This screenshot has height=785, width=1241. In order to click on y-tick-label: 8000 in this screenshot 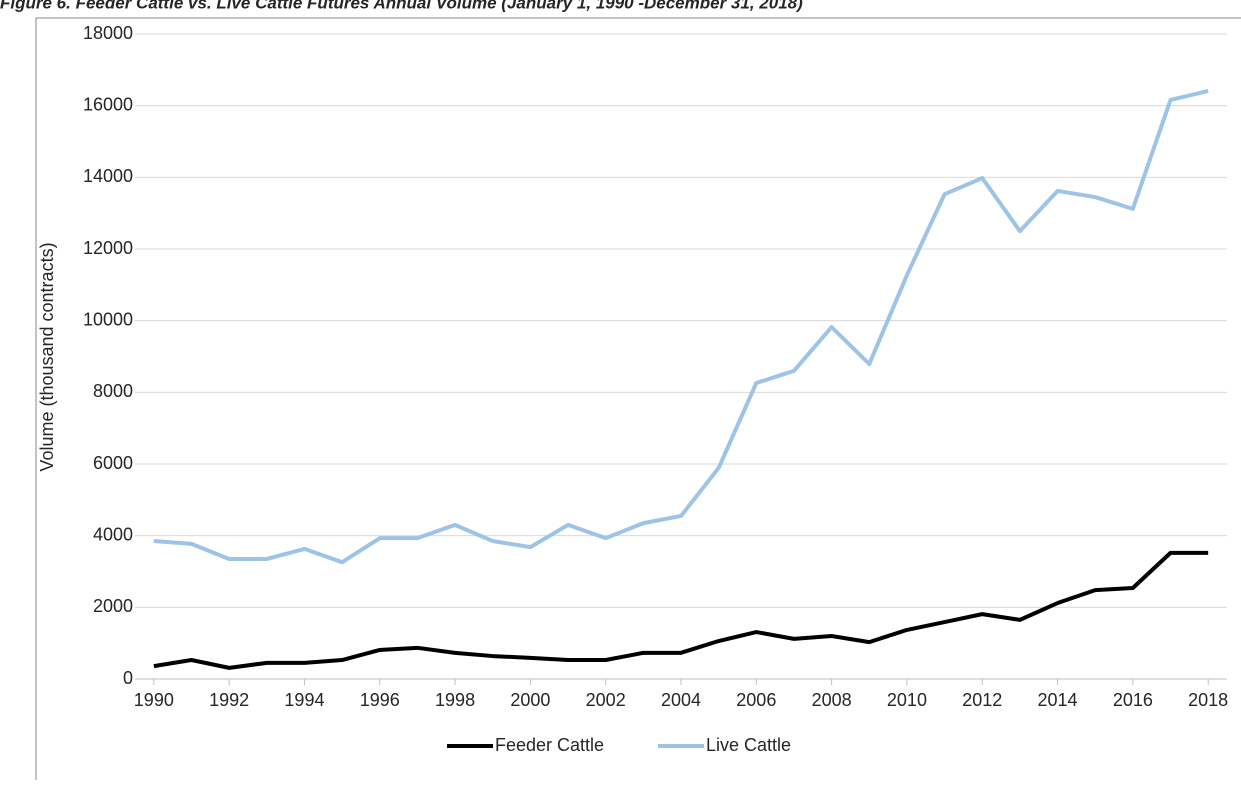, I will do `click(113, 391)`.